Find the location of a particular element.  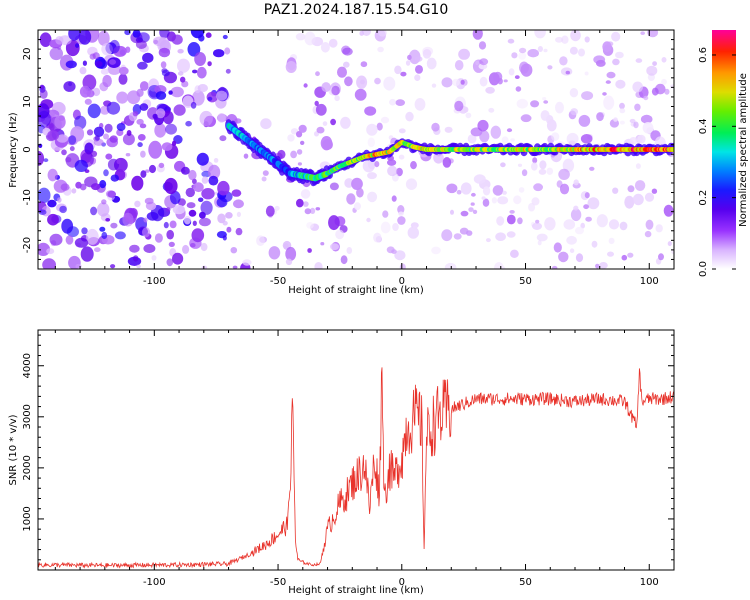

y-tick-label: 4000 is located at coordinates (27, 365).